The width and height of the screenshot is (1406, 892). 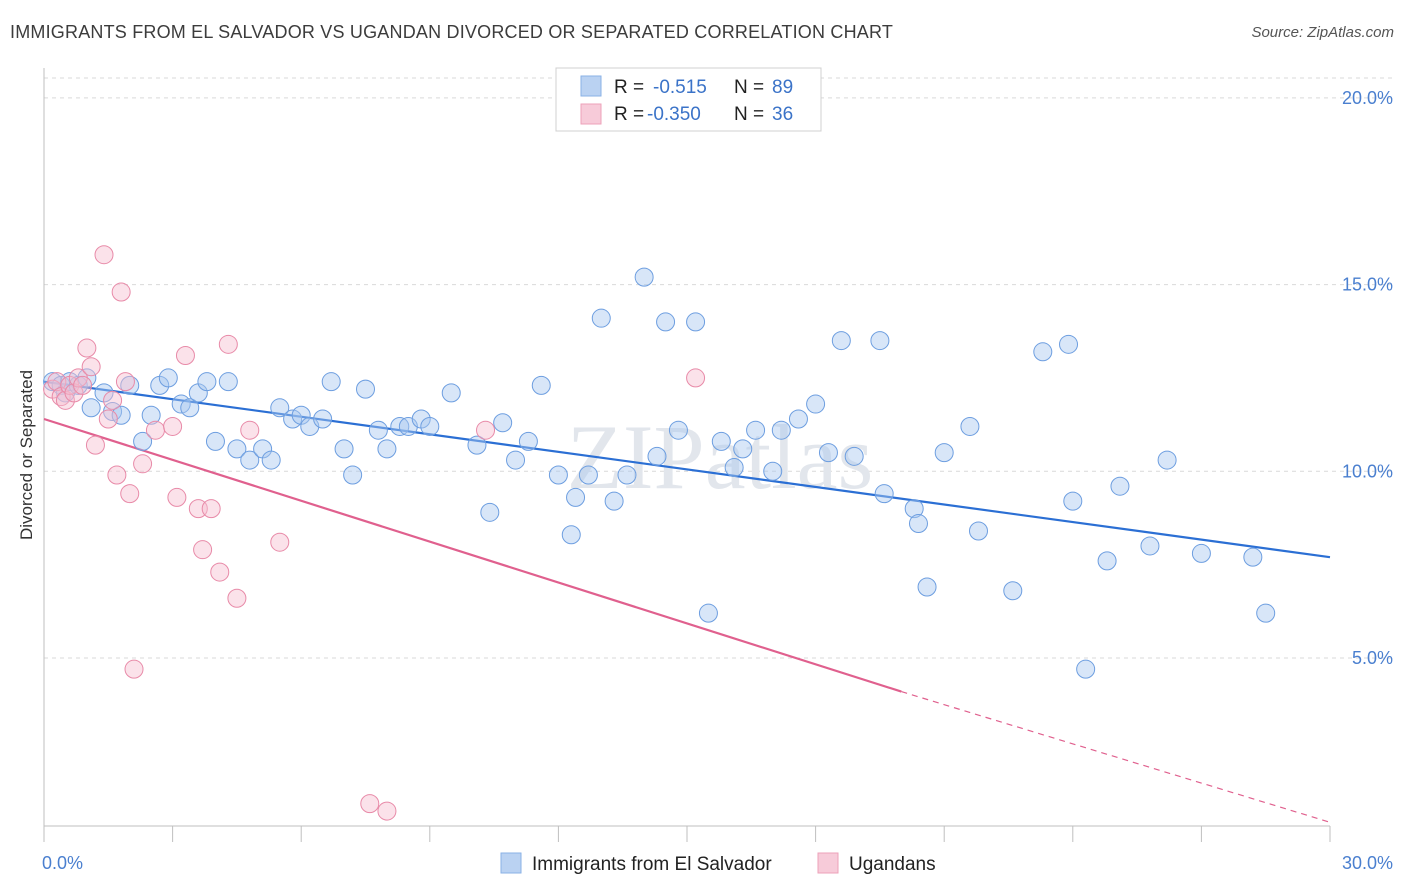 I want to click on legend-r-label-blue: R =, so click(x=629, y=87).